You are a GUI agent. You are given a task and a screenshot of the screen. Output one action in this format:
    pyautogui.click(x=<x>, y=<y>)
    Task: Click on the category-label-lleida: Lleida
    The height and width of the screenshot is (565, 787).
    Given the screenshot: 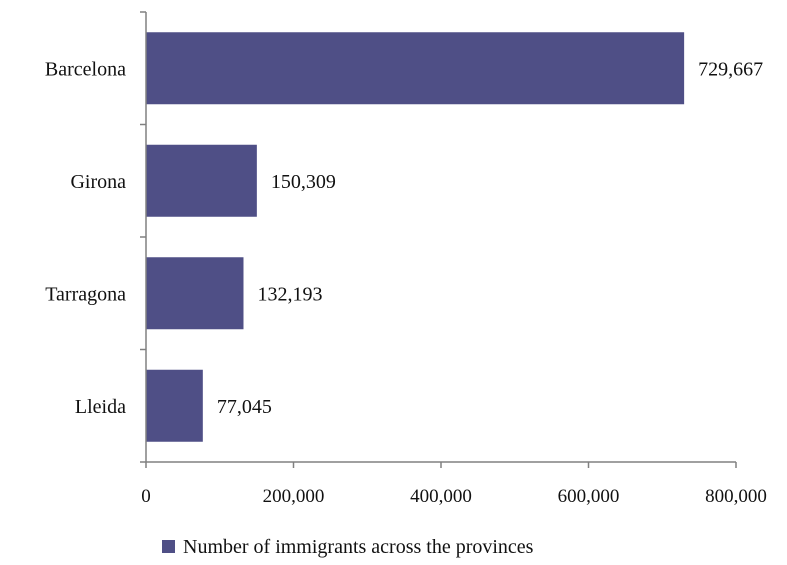 What is the action you would take?
    pyautogui.click(x=100, y=407)
    